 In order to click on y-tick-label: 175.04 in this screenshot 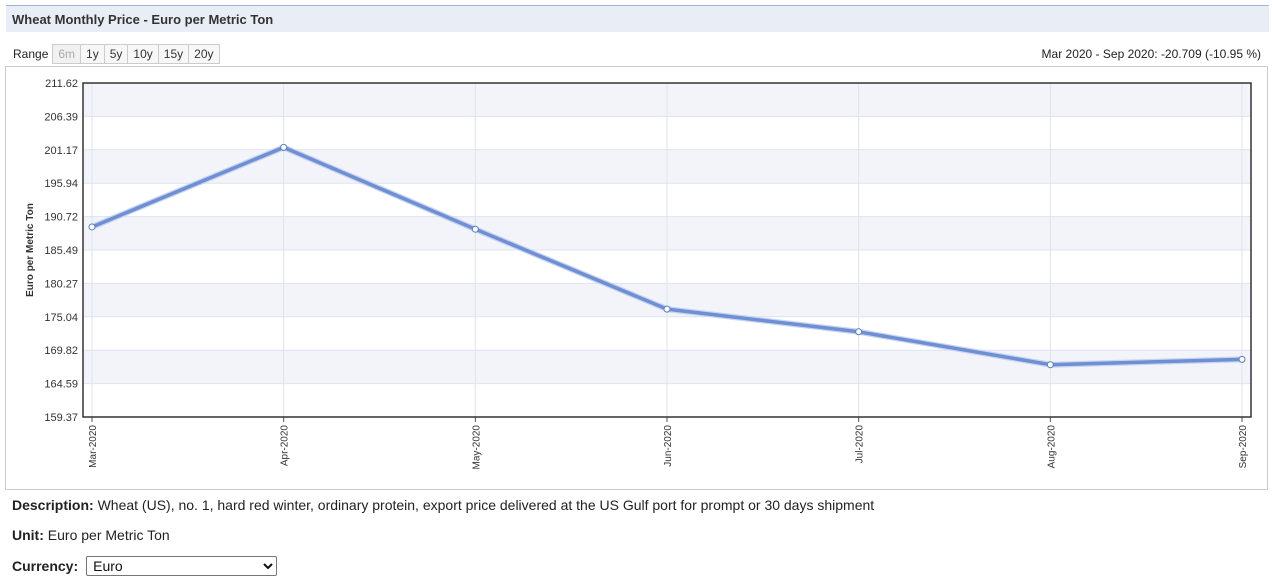, I will do `click(61, 318)`.